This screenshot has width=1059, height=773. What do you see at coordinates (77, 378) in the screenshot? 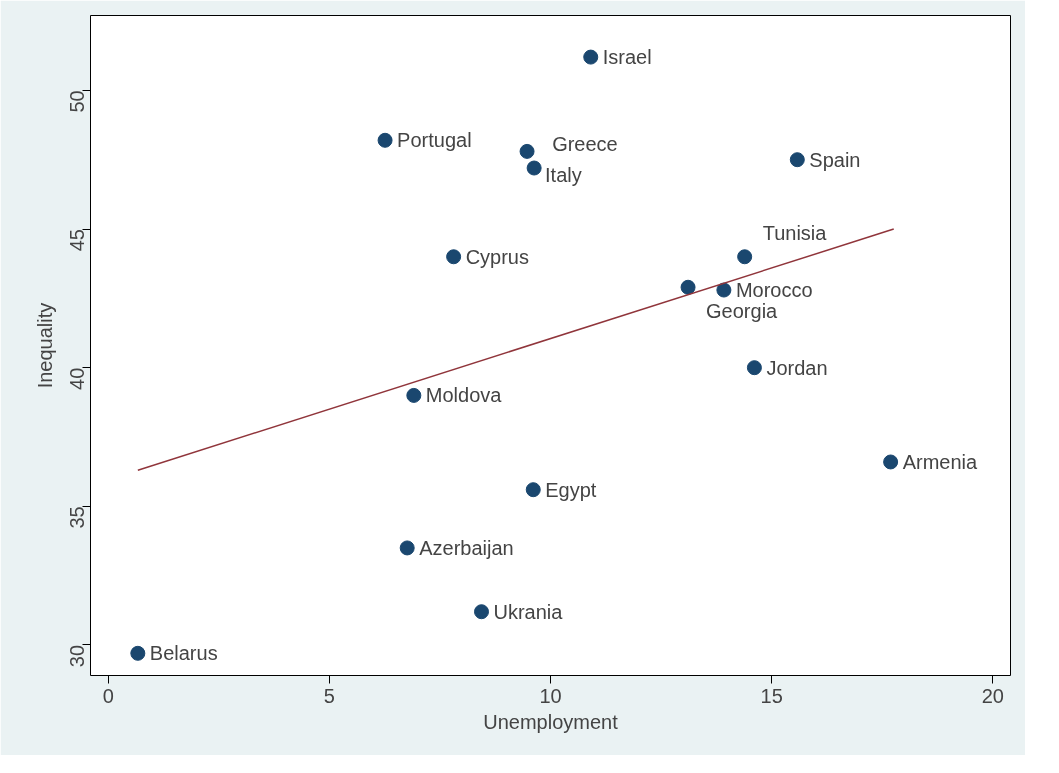
I see `y-tick-label: 40` at bounding box center [77, 378].